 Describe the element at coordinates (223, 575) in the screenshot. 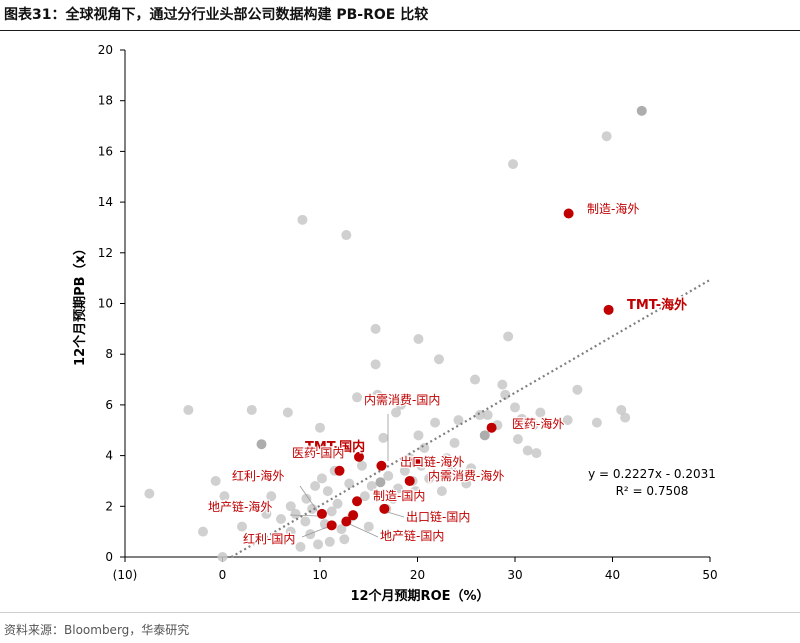

I see `x-tick-label: 0` at that location.